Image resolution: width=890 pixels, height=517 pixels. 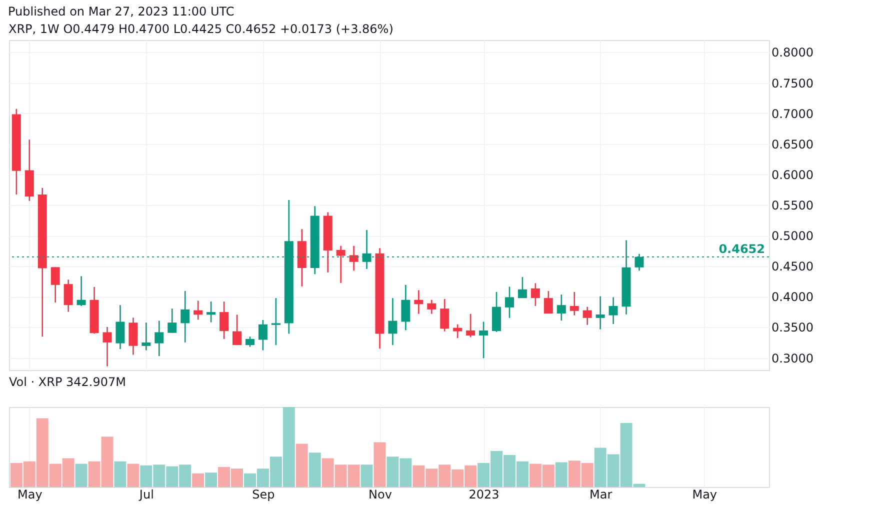 I want to click on y-tick-label: 0.4000, so click(x=793, y=297).